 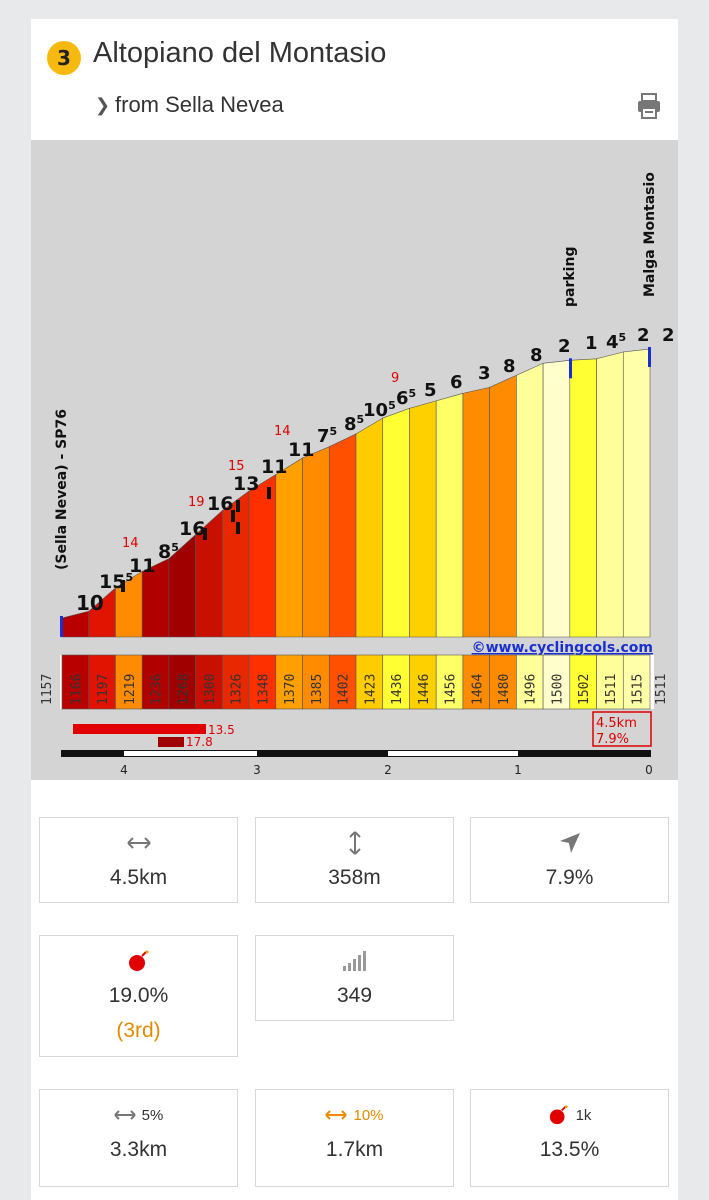 What do you see at coordinates (76, 689) in the screenshot?
I see `elevation-value: 1166` at bounding box center [76, 689].